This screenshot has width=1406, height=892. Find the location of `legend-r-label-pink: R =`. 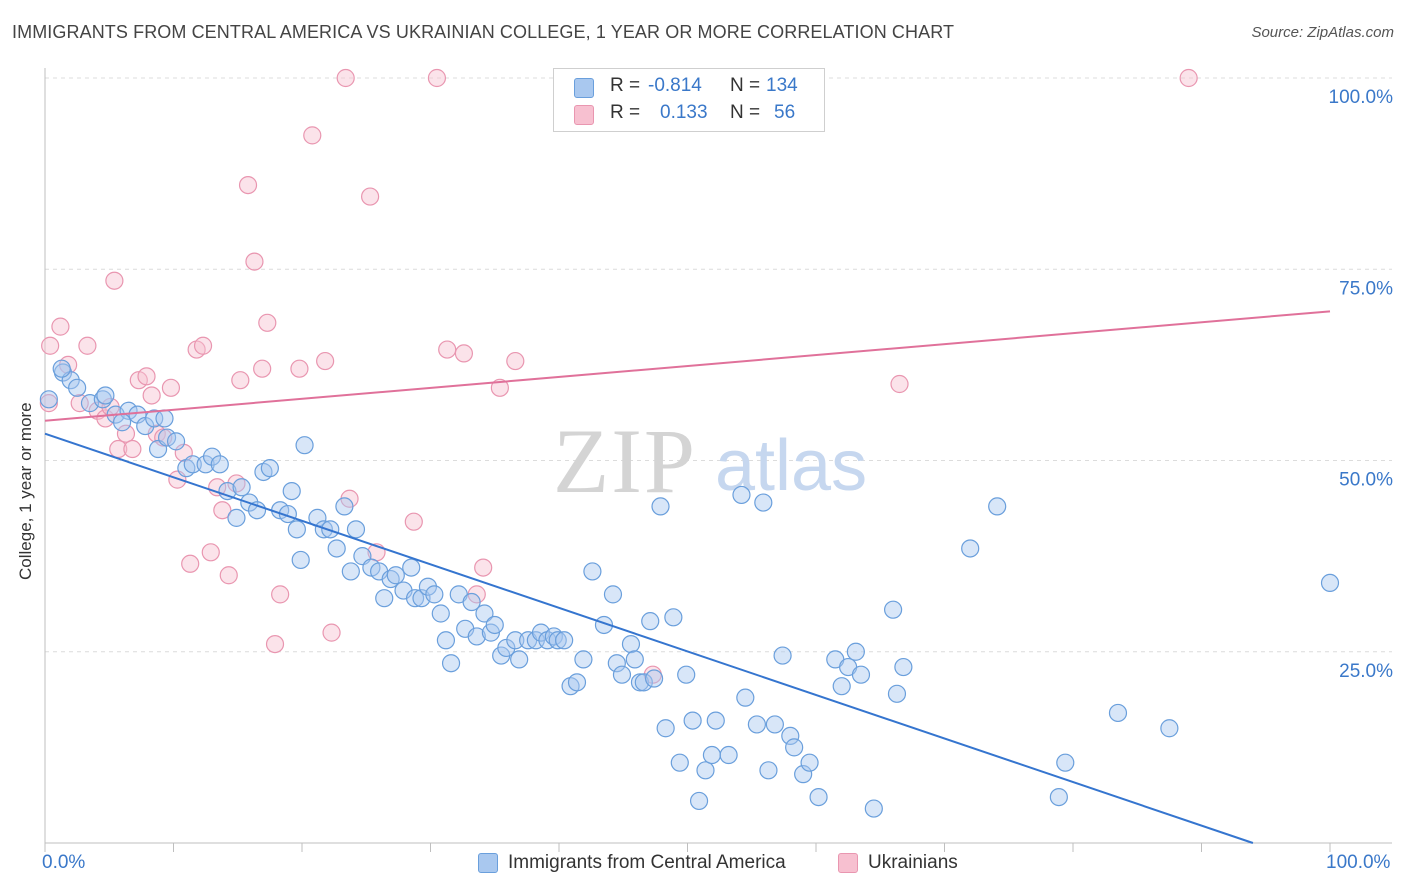

legend-r-label-pink: R = is located at coordinates (625, 112).